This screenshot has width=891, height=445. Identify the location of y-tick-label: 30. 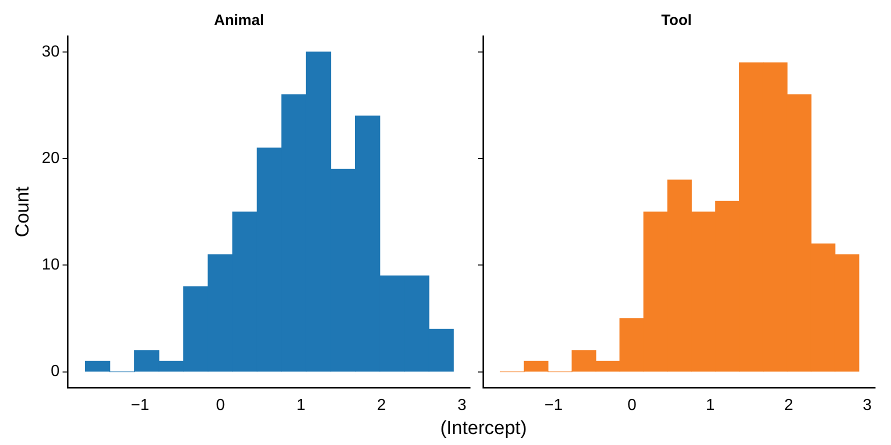
(51, 51).